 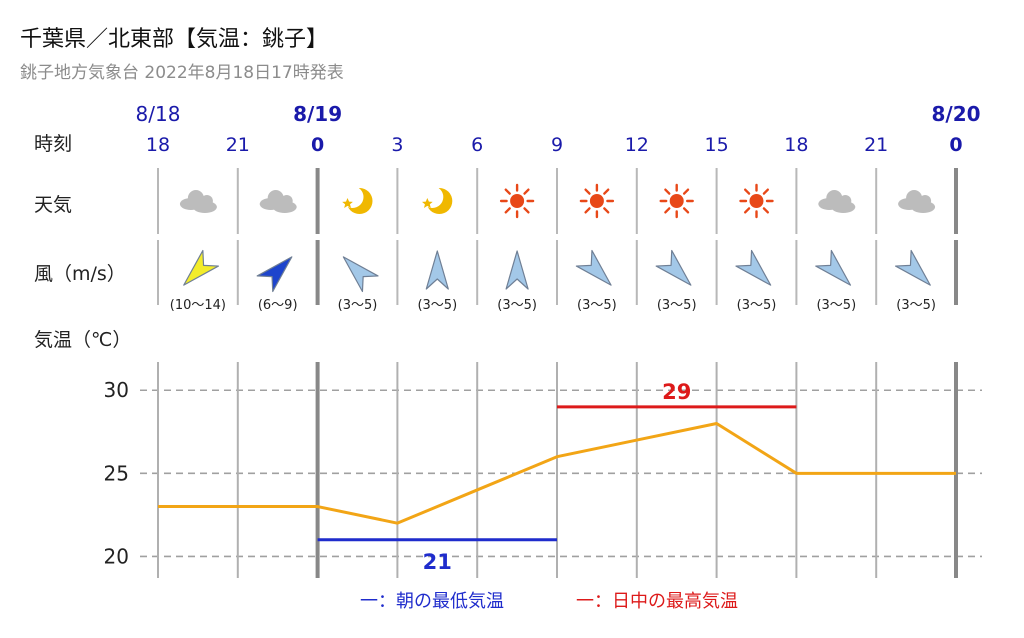 I want to click on hour-label: 3, so click(x=397, y=145).